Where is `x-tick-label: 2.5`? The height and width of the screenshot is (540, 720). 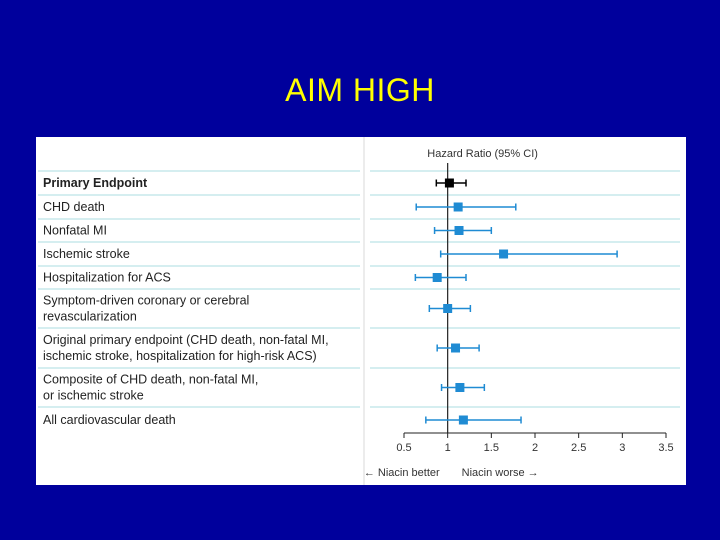
x-tick-label: 2.5 is located at coordinates (578, 448).